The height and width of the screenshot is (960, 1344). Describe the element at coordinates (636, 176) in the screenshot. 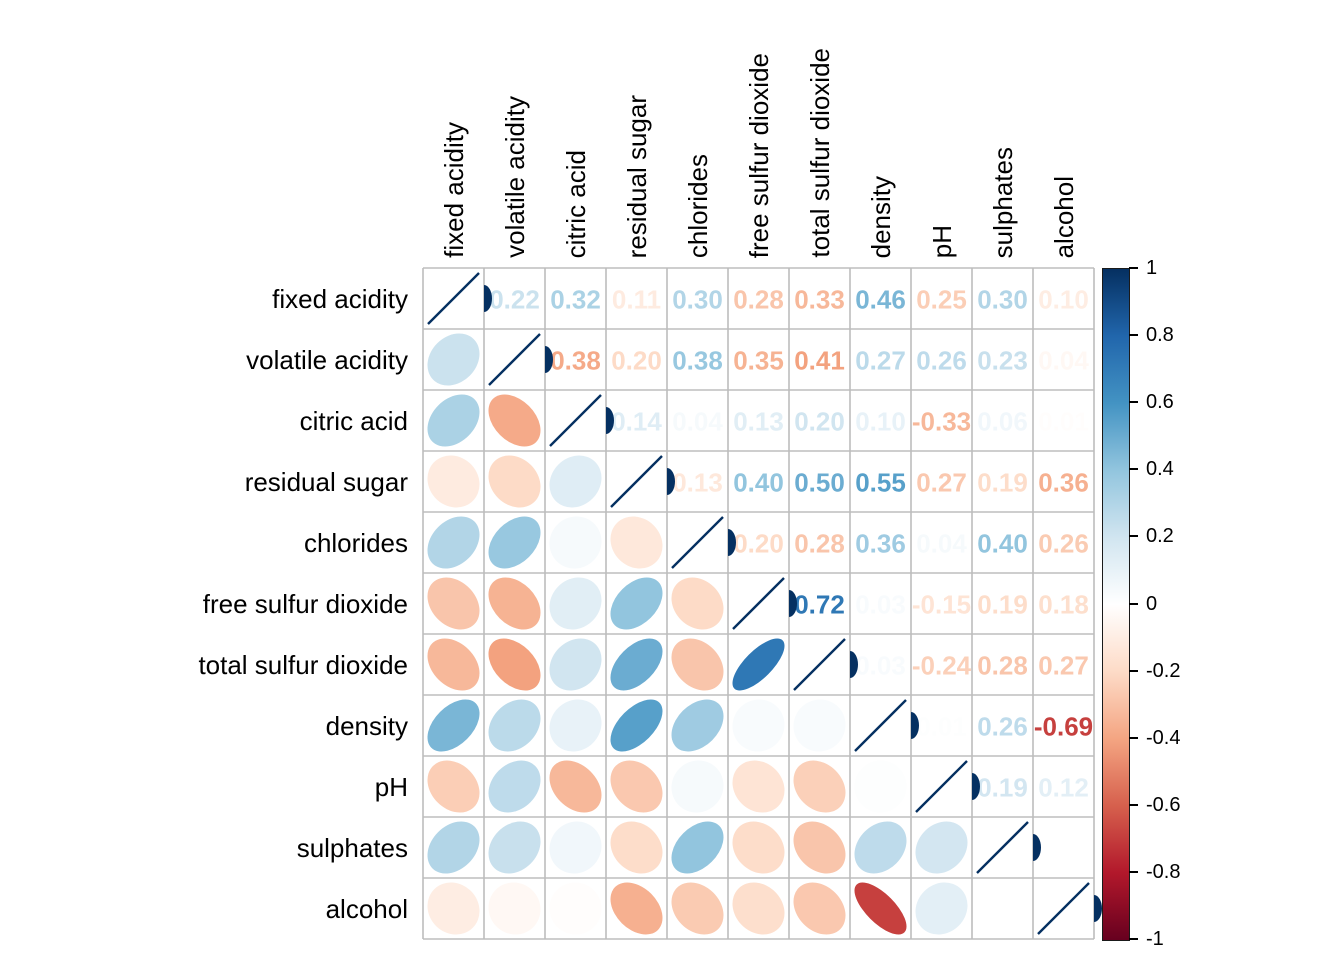

I see `column-label: residual sugar` at that location.